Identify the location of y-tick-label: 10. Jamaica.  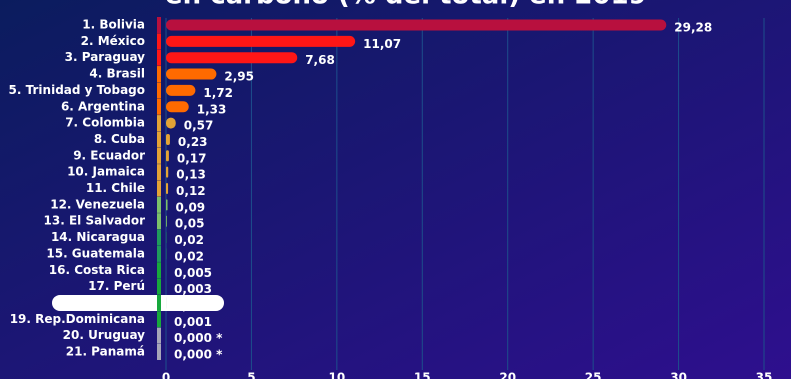
(106, 172).